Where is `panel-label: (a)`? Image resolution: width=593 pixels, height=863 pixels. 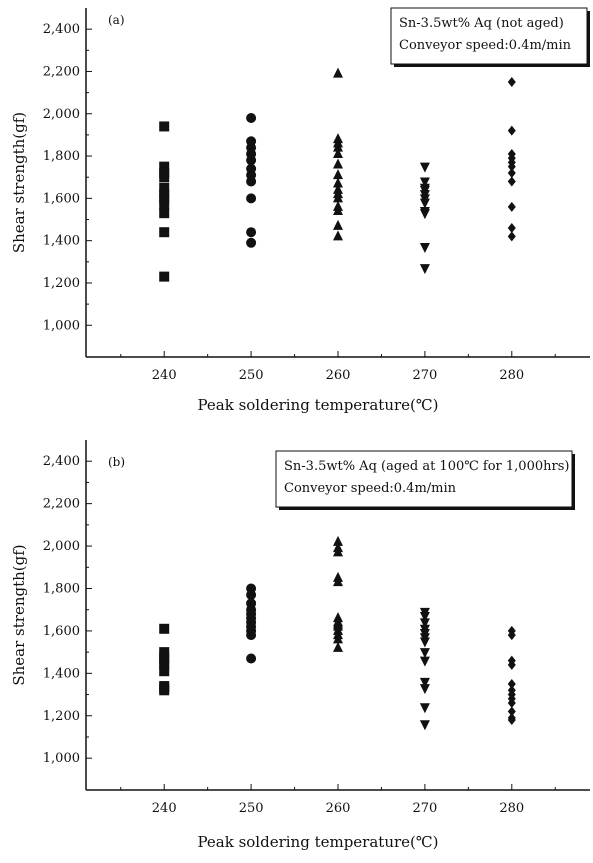
panel-label: (a) is located at coordinates (116, 20).